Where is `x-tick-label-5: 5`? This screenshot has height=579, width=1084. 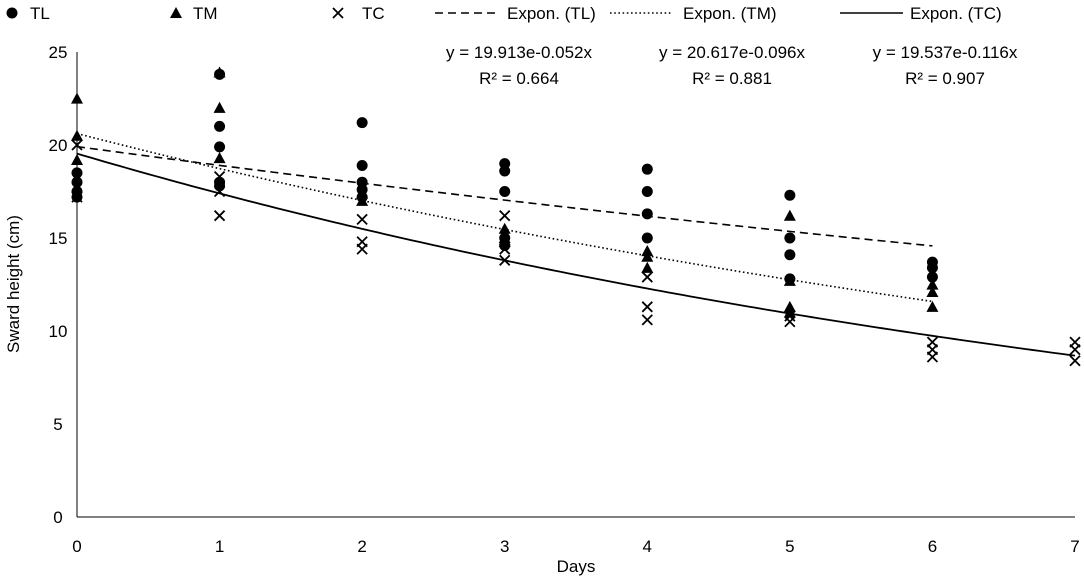
x-tick-label-5: 5 is located at coordinates (789, 546).